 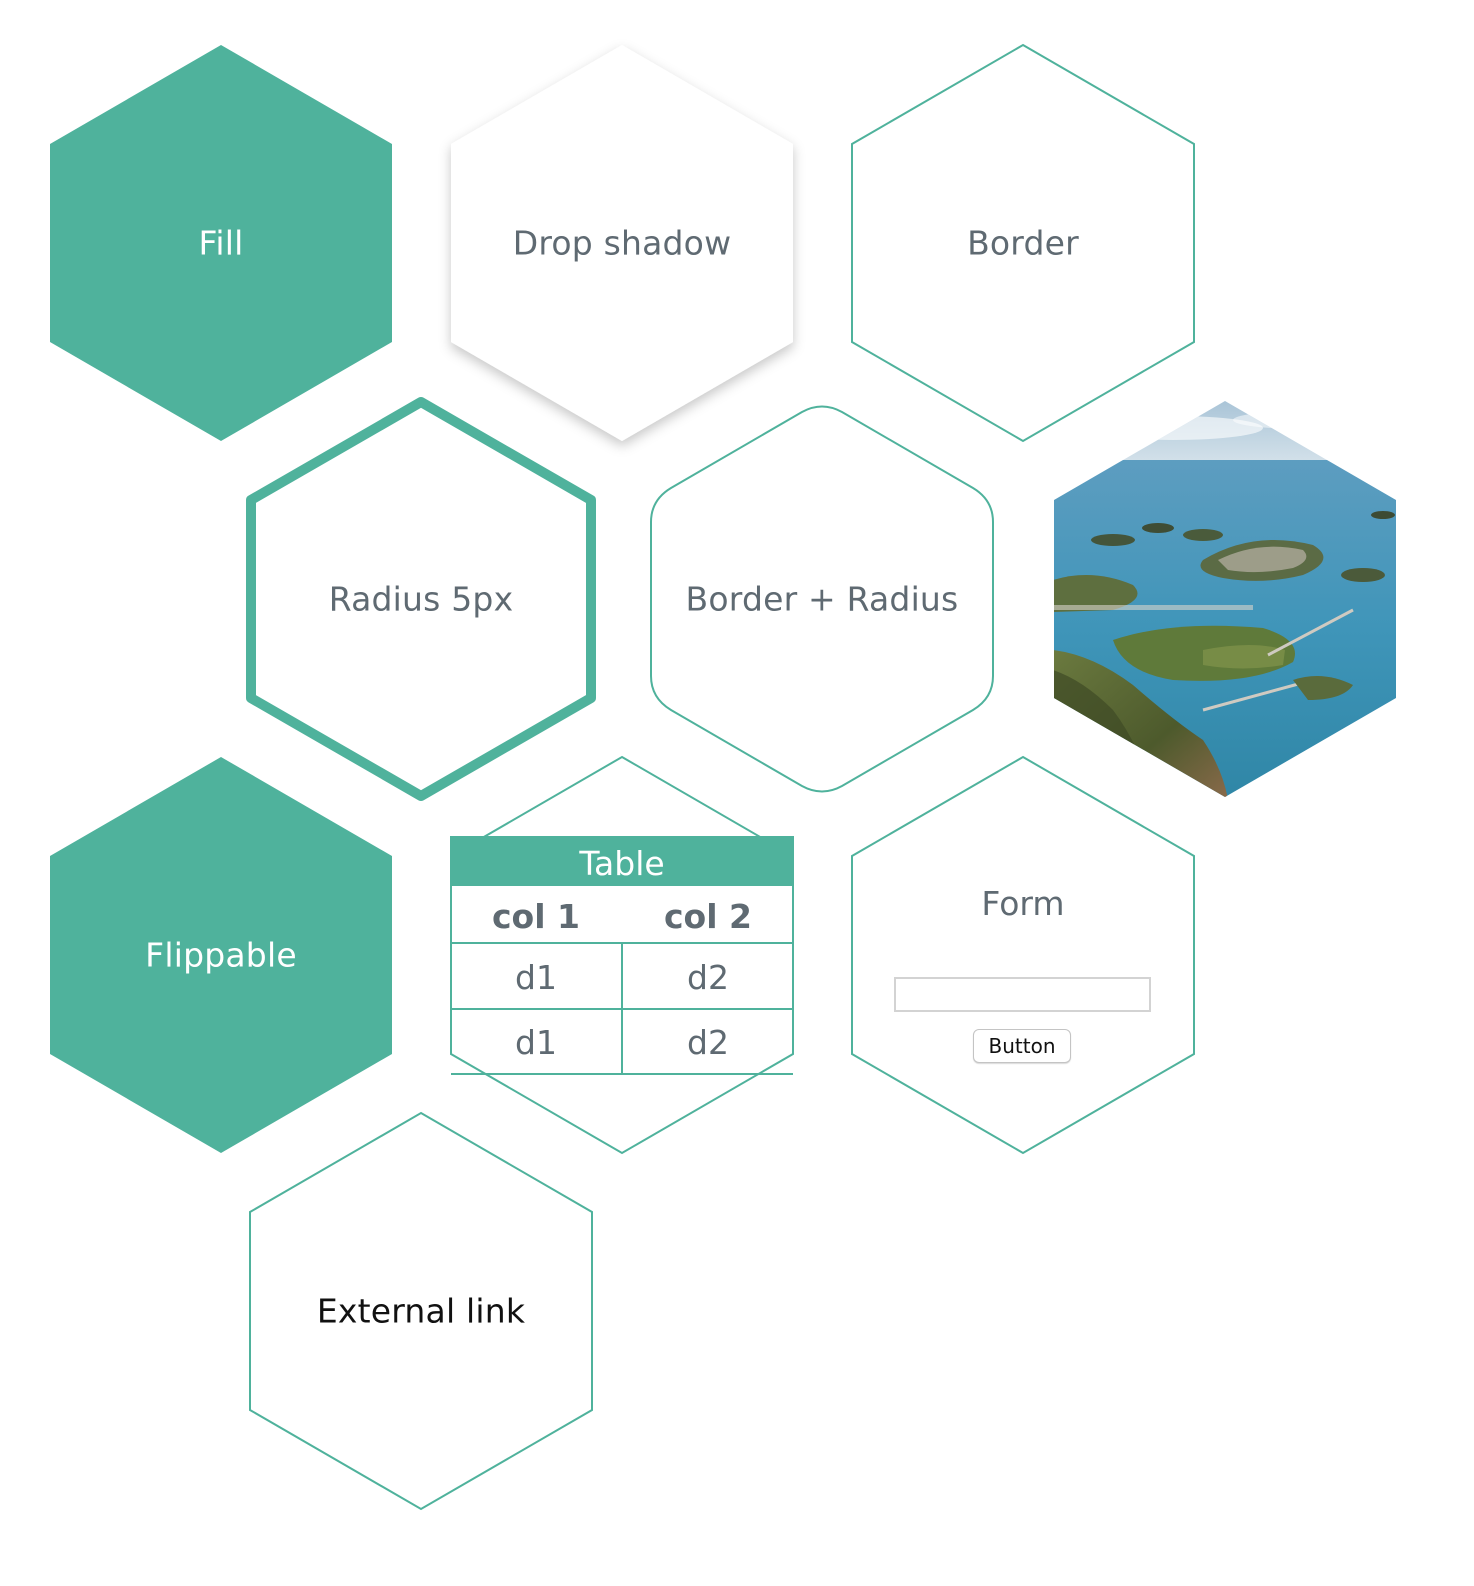 I want to click on hex-drop-shadow-shape, so click(x=622, y=243).